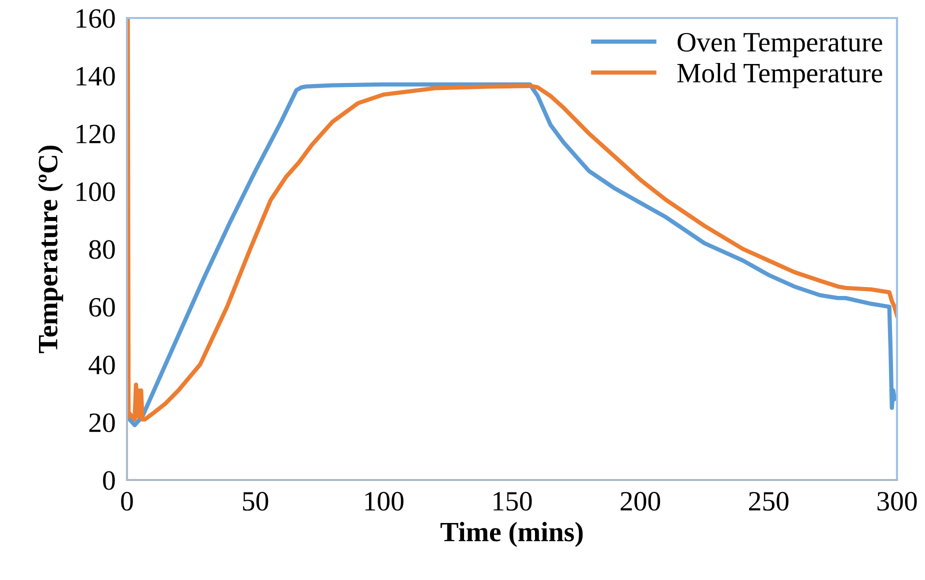  I want to click on x-tick-label: 250, so click(768, 501).